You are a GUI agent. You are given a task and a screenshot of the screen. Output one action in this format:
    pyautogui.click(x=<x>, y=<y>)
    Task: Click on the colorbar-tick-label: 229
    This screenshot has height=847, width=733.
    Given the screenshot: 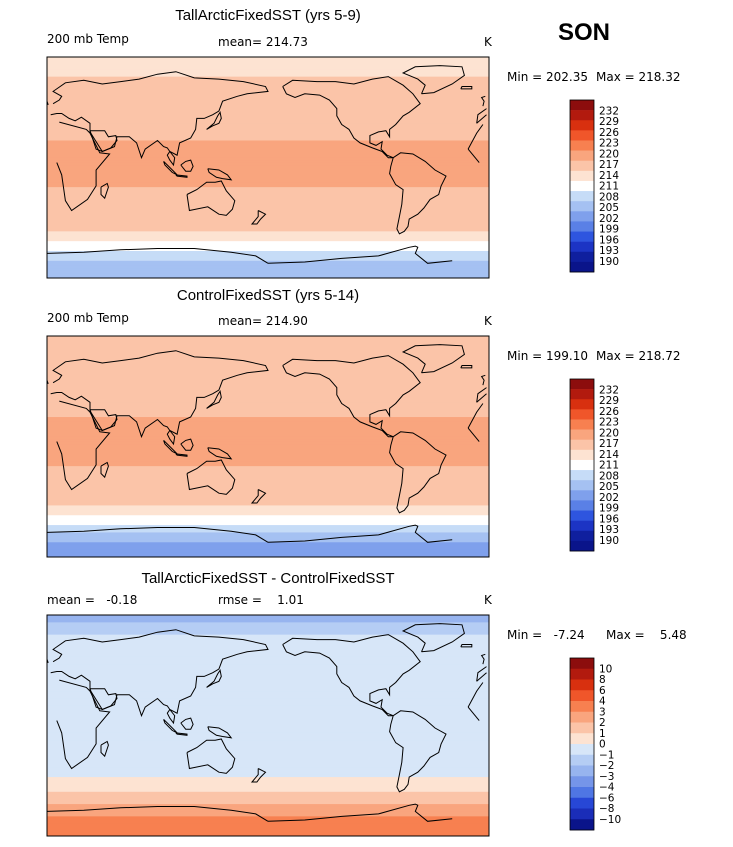 What is the action you would take?
    pyautogui.click(x=609, y=401)
    